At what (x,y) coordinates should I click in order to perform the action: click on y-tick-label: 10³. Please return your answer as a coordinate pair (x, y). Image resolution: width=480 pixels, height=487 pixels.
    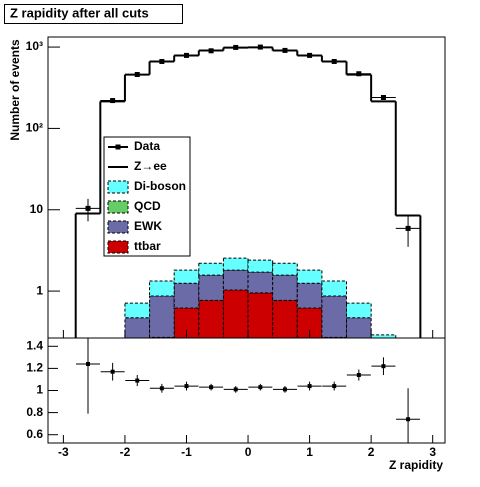
    Looking at the image, I should click on (34, 46).